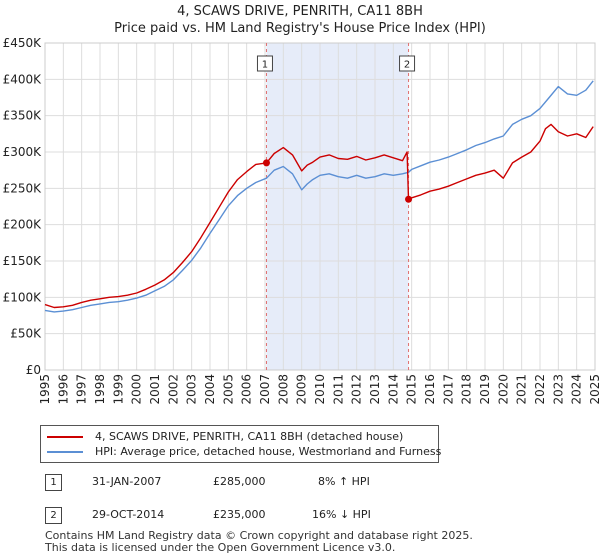  Describe the element at coordinates (192, 389) in the screenshot. I see `x-tick-label: 2003` at that location.